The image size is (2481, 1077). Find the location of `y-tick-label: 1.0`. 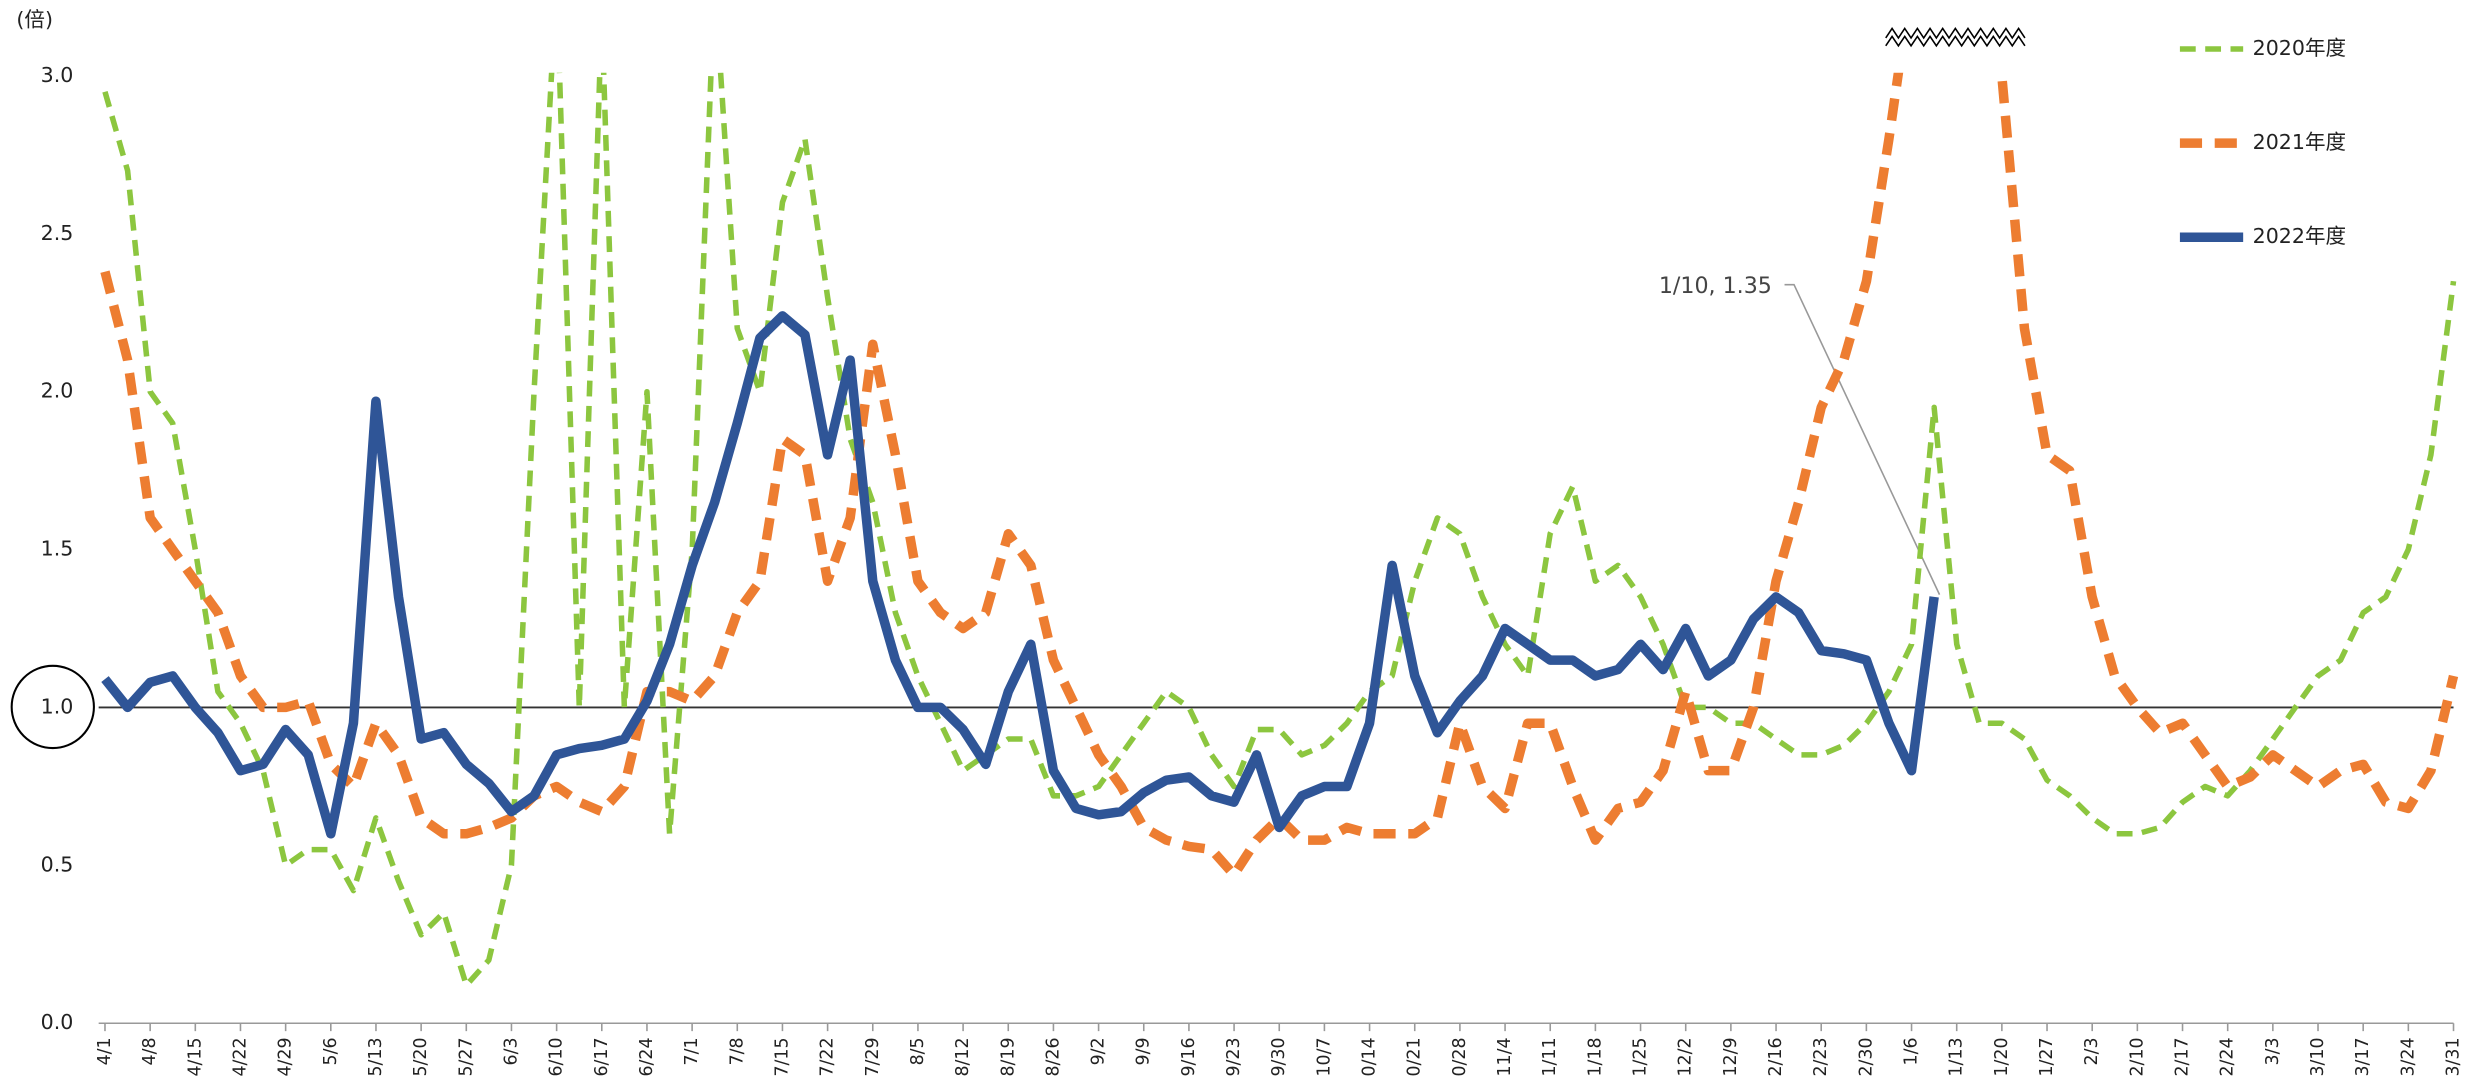

y-tick-label: 1.0 is located at coordinates (57, 706).